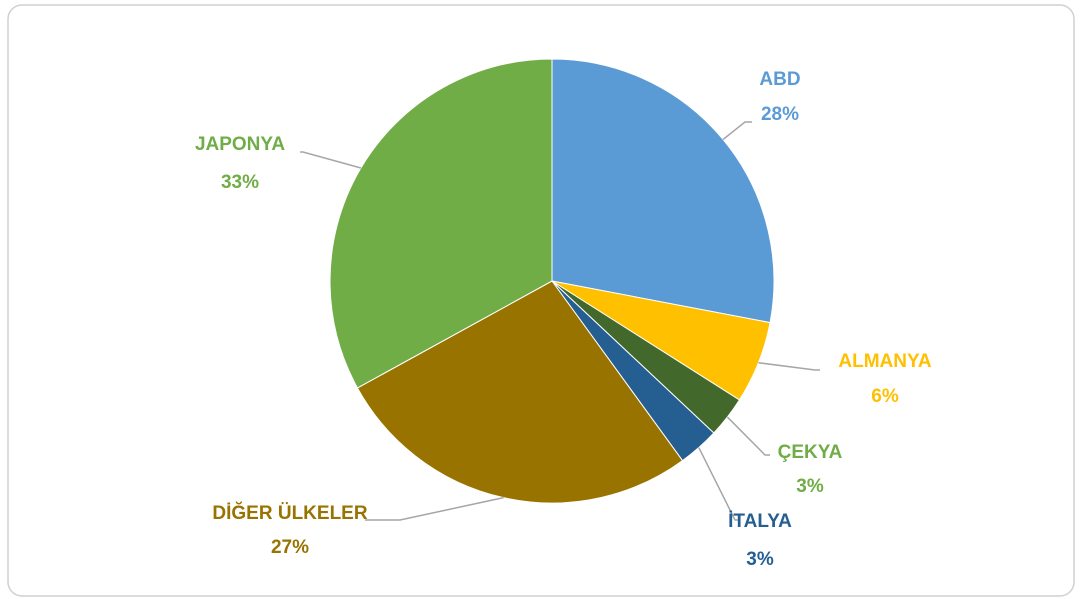  What do you see at coordinates (290, 547) in the screenshot?
I see `slice-value: 27%` at bounding box center [290, 547].